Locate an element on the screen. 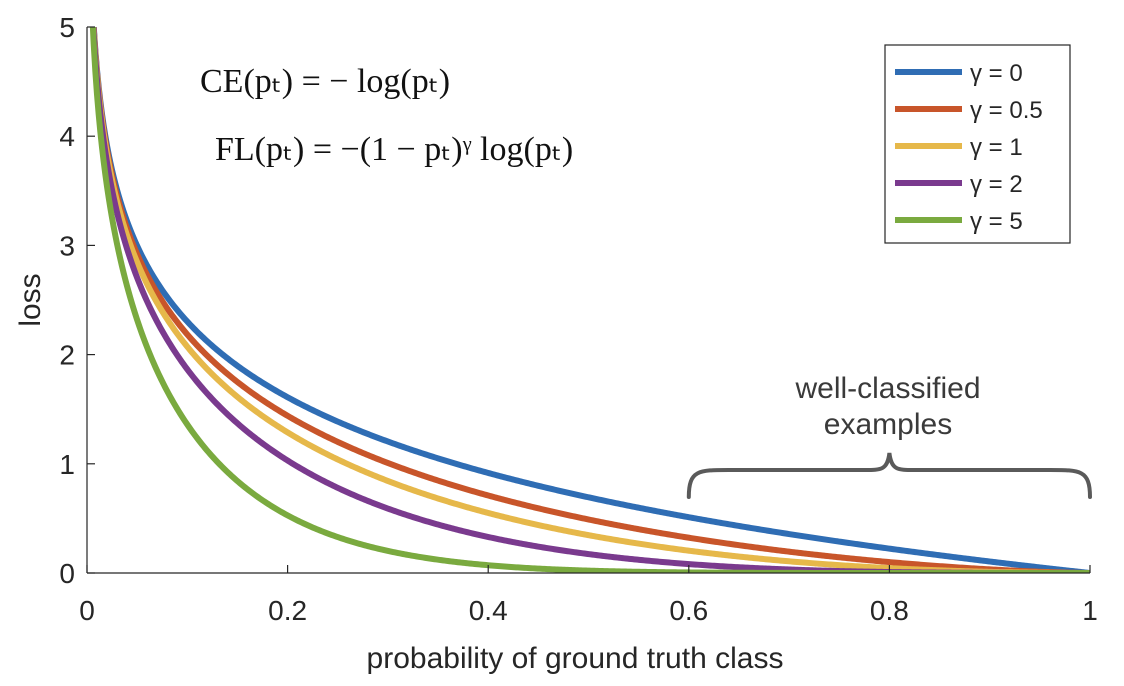  x-tick-label: 0.2 is located at coordinates (287, 610).